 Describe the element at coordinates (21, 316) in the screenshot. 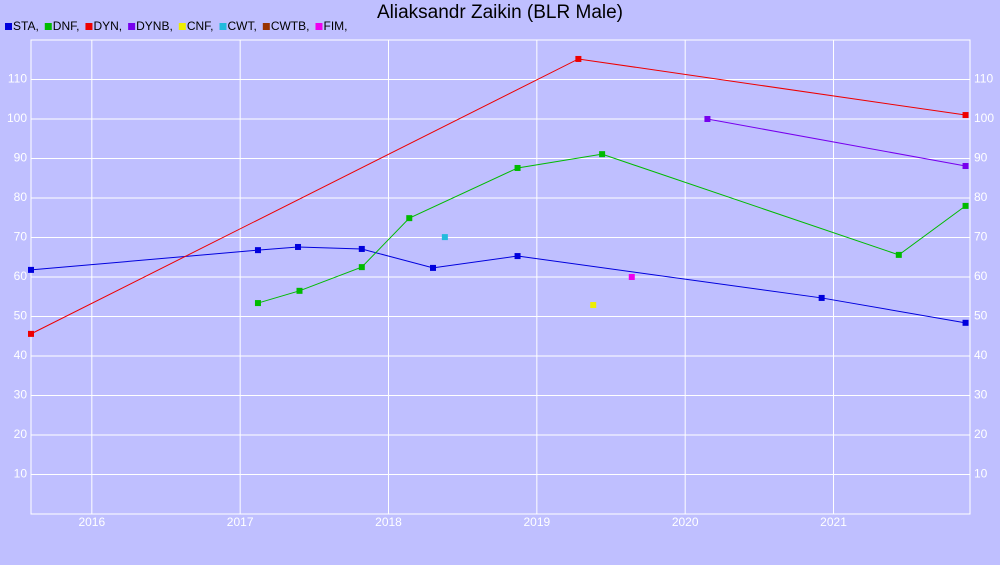

I see `y-tick-label: 50` at that location.